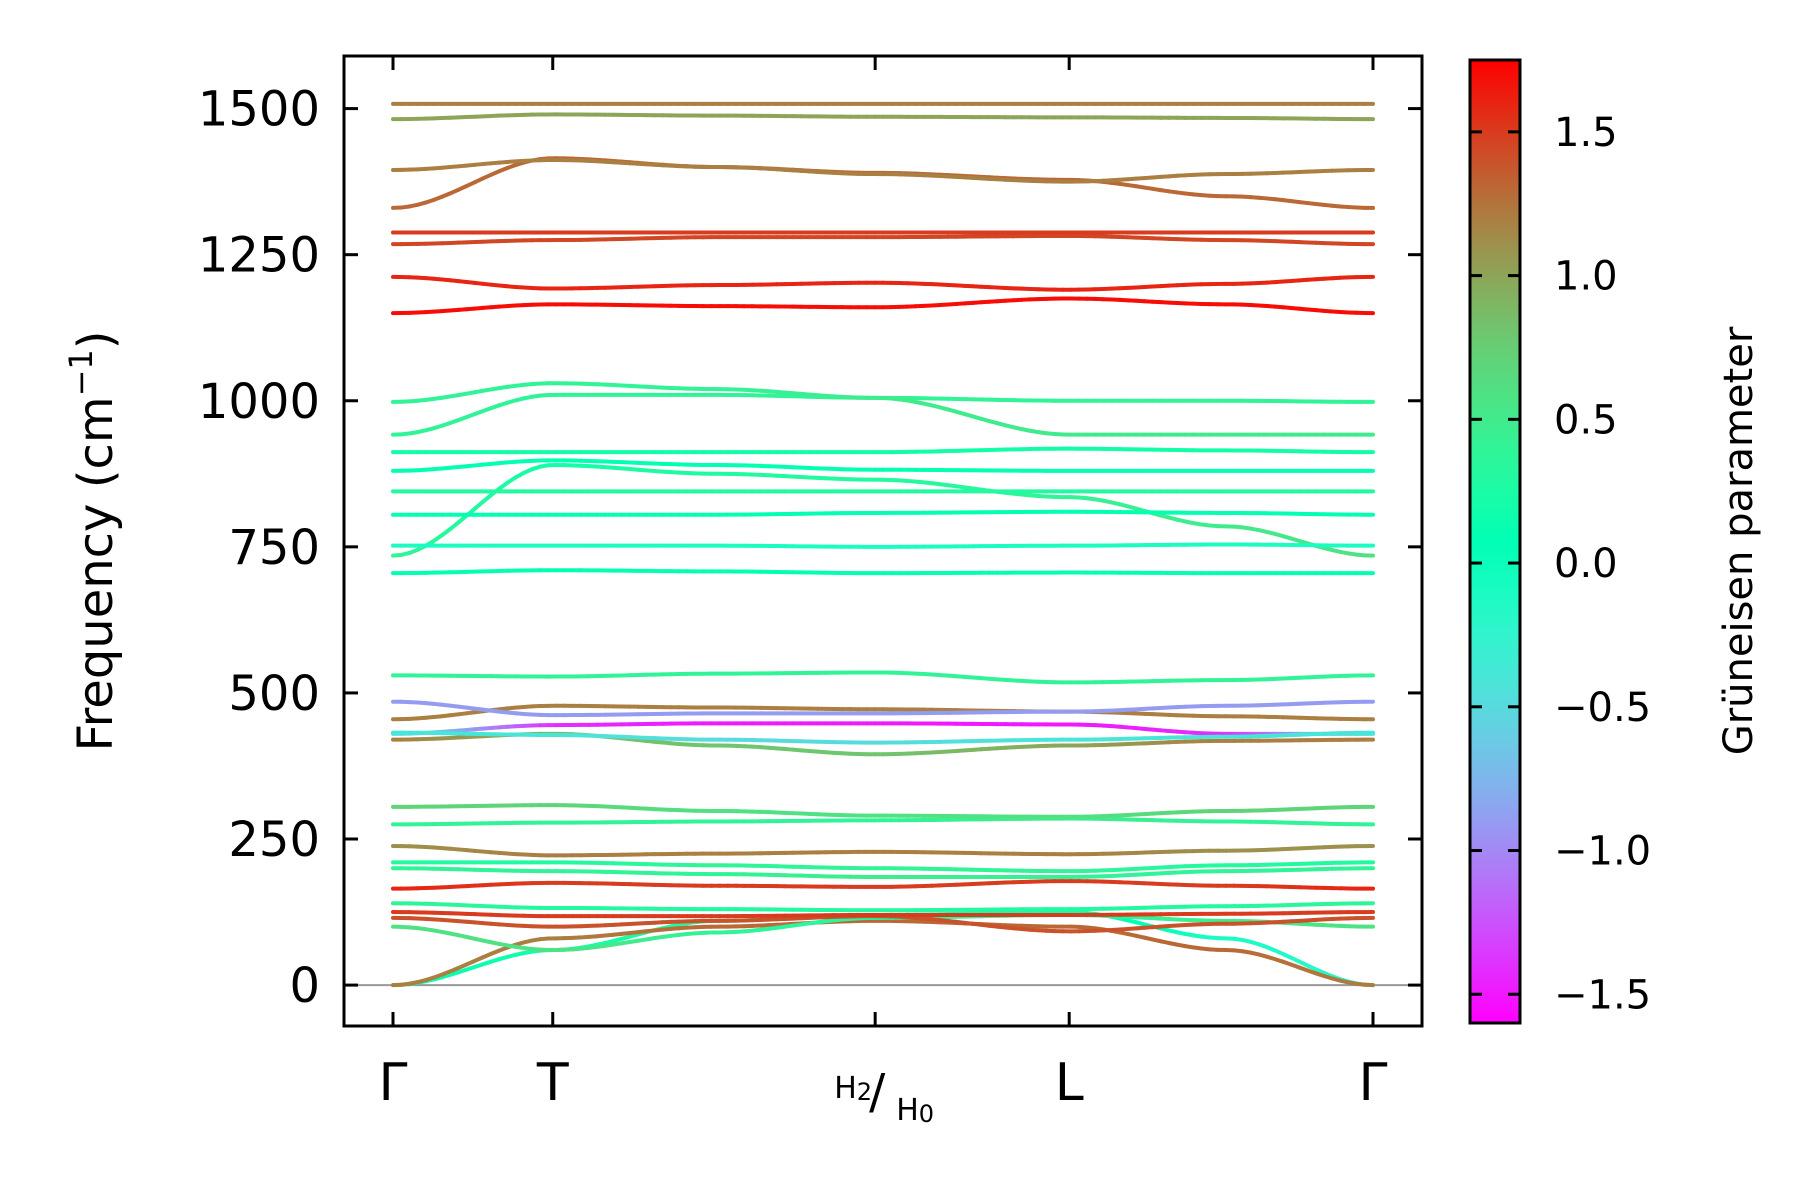 Image resolution: width=1812 pixels, height=1177 pixels. Describe the element at coordinates (259, 256) in the screenshot. I see `y-tick-label: 1250` at that location.